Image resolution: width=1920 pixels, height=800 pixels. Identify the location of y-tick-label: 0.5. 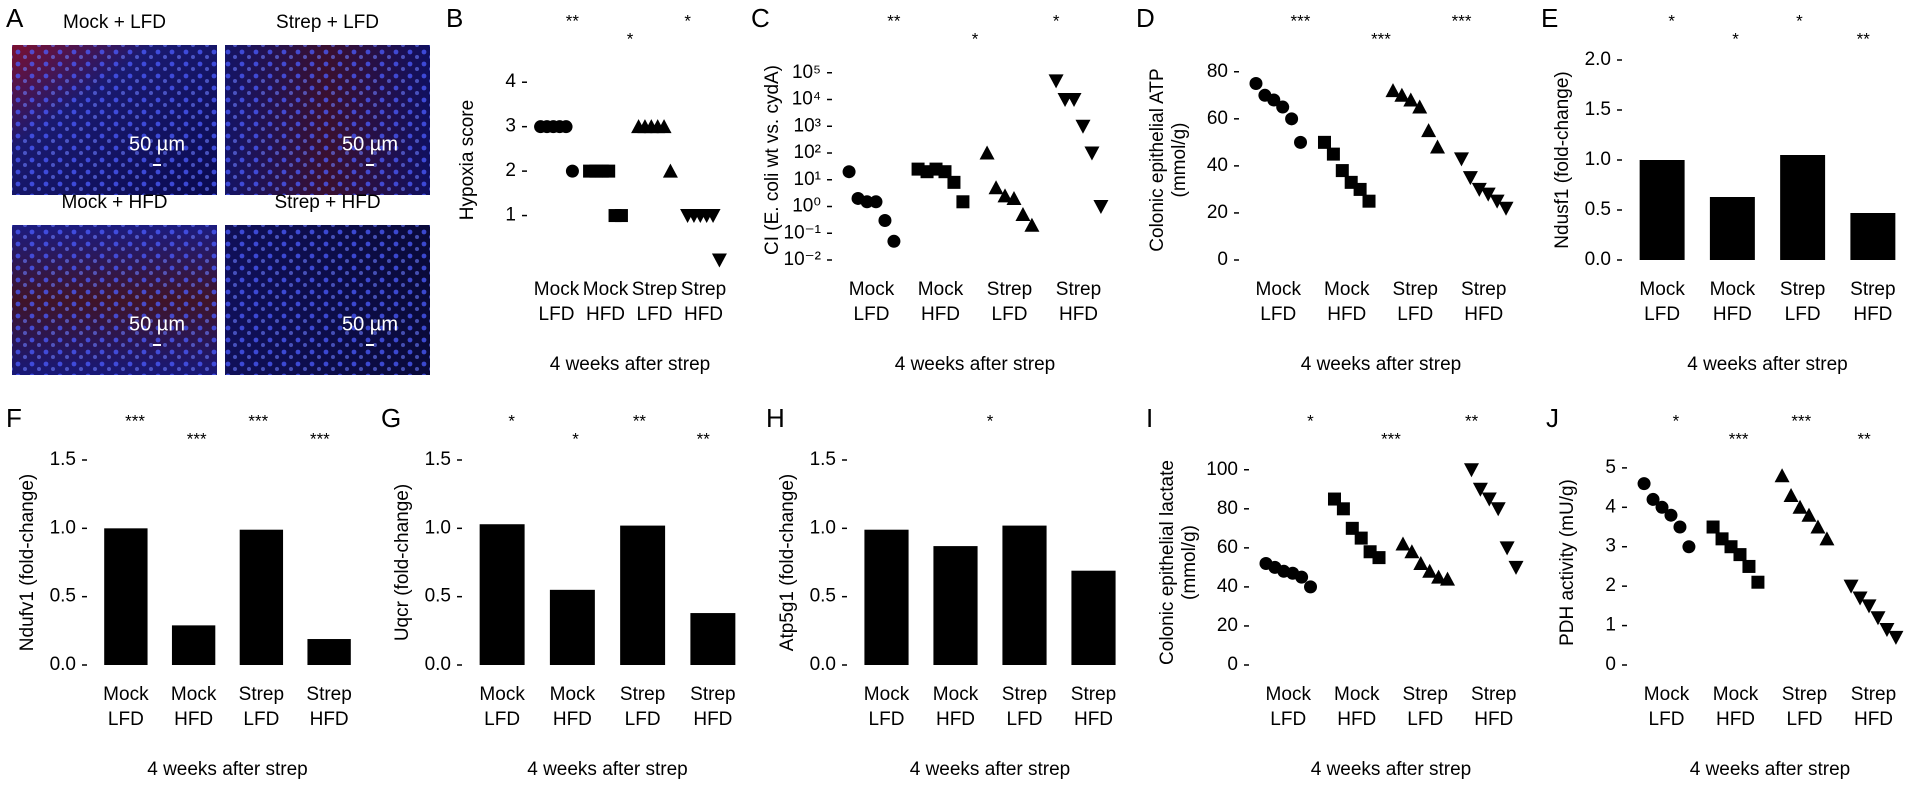
(438, 596).